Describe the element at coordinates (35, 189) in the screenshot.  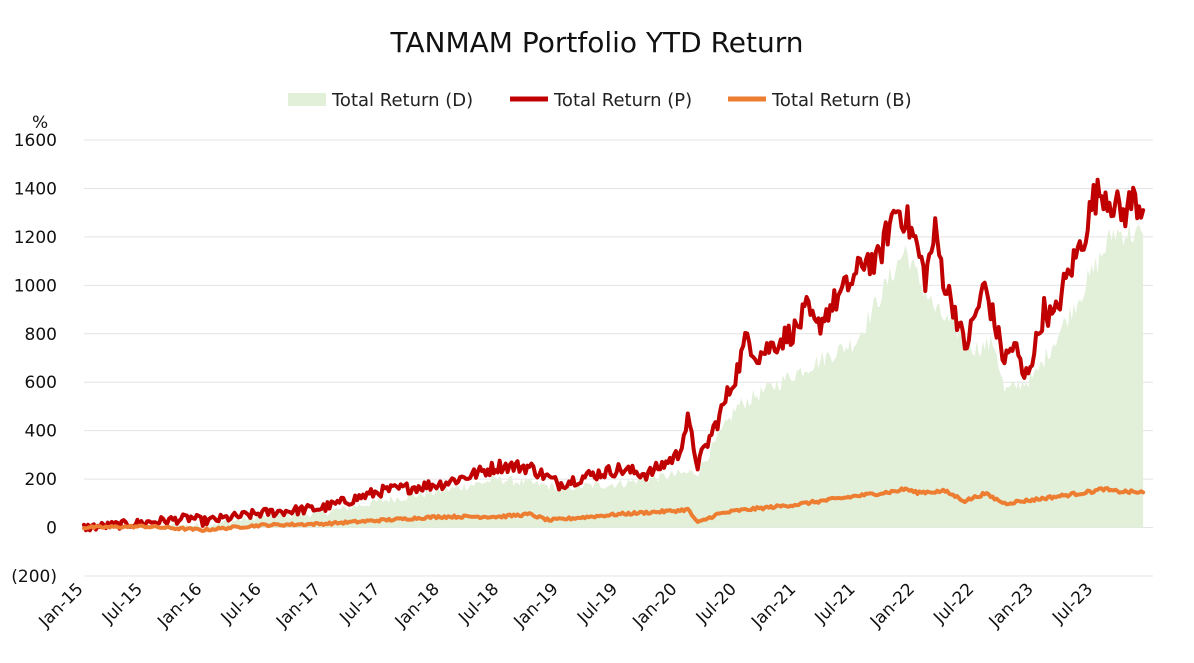
I see `y-tick-label: 1400` at that location.